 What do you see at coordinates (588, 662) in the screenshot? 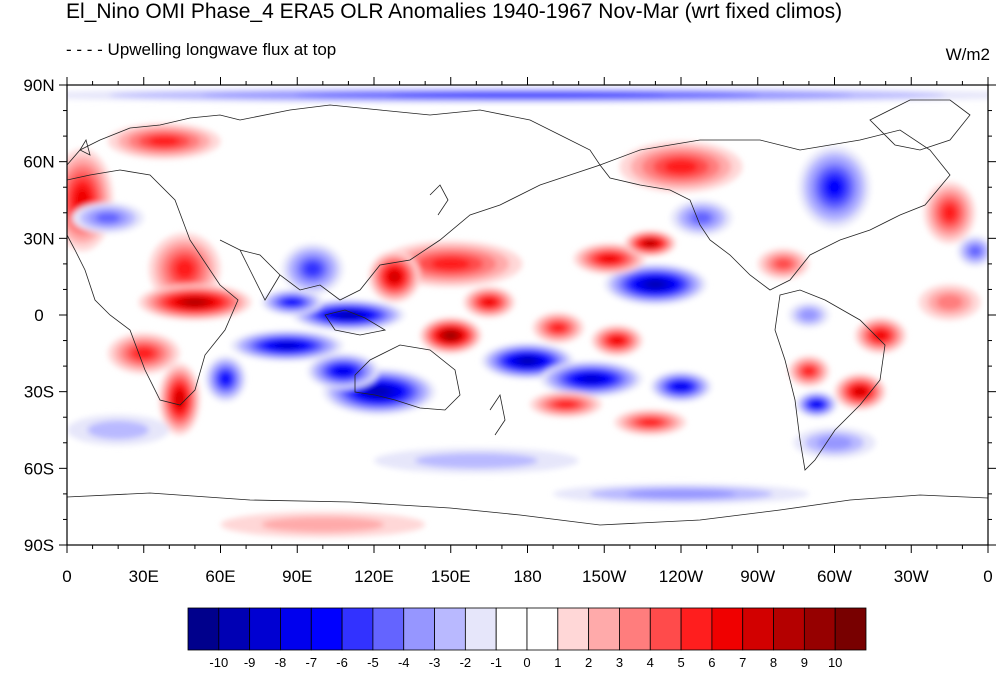
I see `colorbar-label: 2` at bounding box center [588, 662].